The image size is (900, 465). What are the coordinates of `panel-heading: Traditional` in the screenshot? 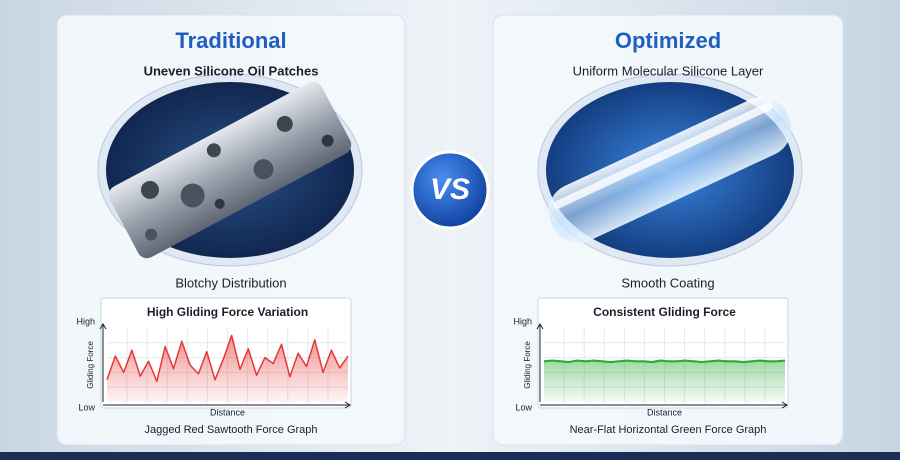 It's located at (230, 40).